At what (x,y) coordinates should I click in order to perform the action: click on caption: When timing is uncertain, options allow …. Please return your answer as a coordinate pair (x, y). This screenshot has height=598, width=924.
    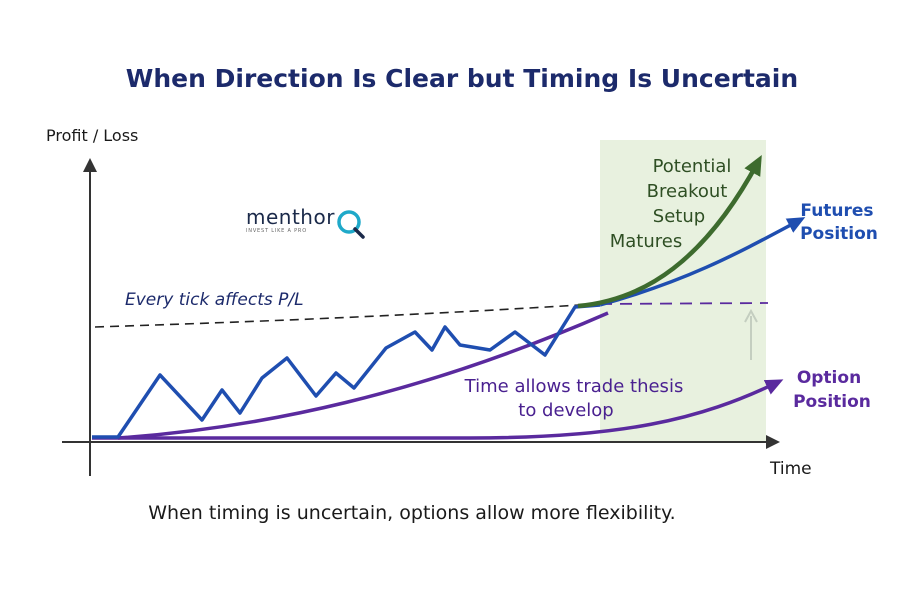
    Looking at the image, I should click on (462, 513).